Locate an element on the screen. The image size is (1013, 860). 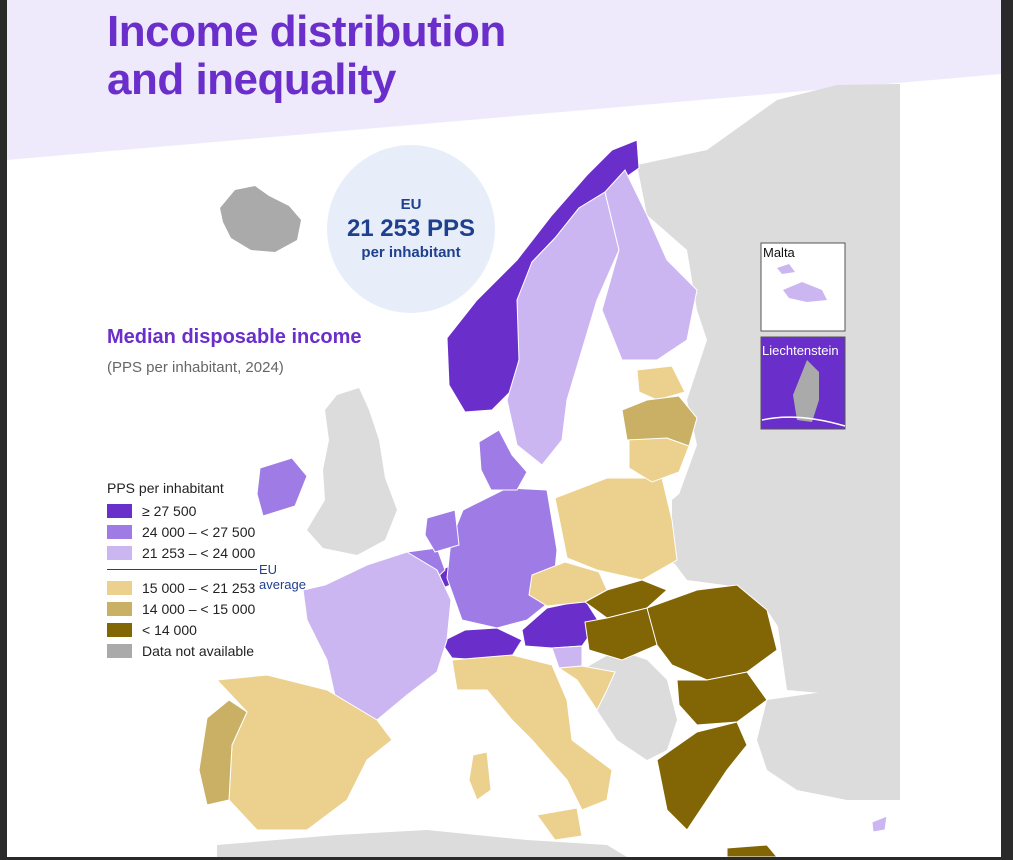
legend-label: 24 000 – < 27 500 is located at coordinates (199, 531).